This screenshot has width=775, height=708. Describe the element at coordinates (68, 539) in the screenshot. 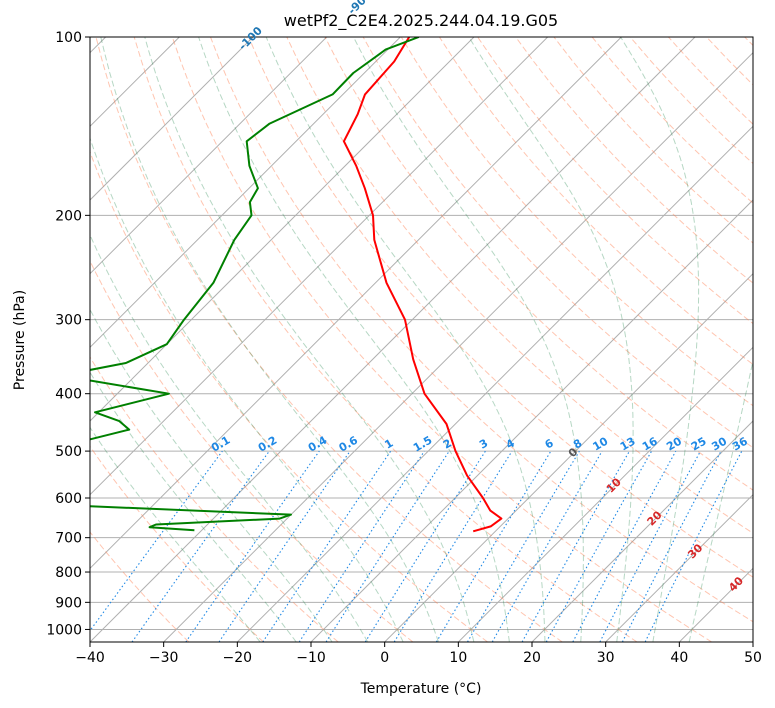

I see `y-tick-label: 700` at that location.